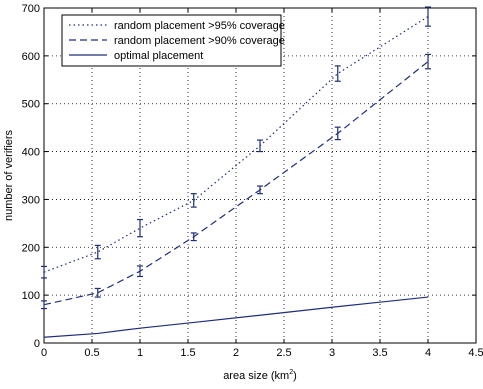 This screenshot has height=389, width=483. Describe the element at coordinates (291, 372) in the screenshot. I see `x-axis-label-superscript: 2` at that location.